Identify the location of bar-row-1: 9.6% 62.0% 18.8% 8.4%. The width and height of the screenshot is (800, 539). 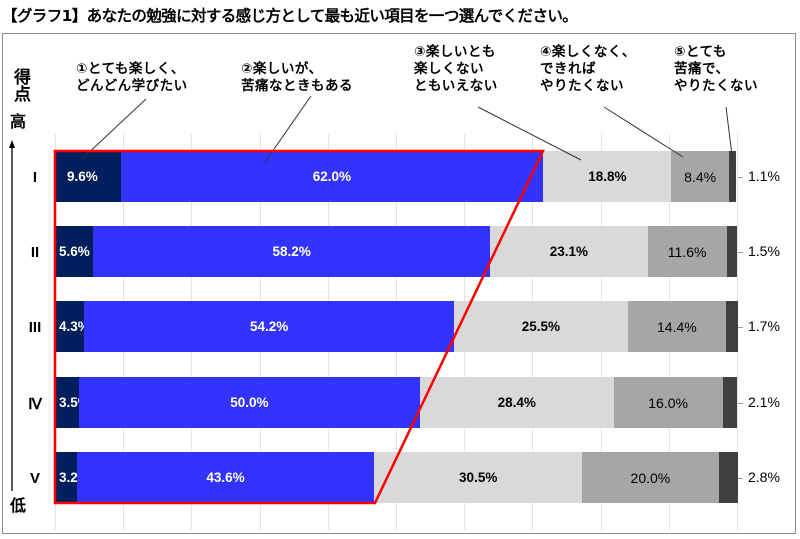
(396, 176).